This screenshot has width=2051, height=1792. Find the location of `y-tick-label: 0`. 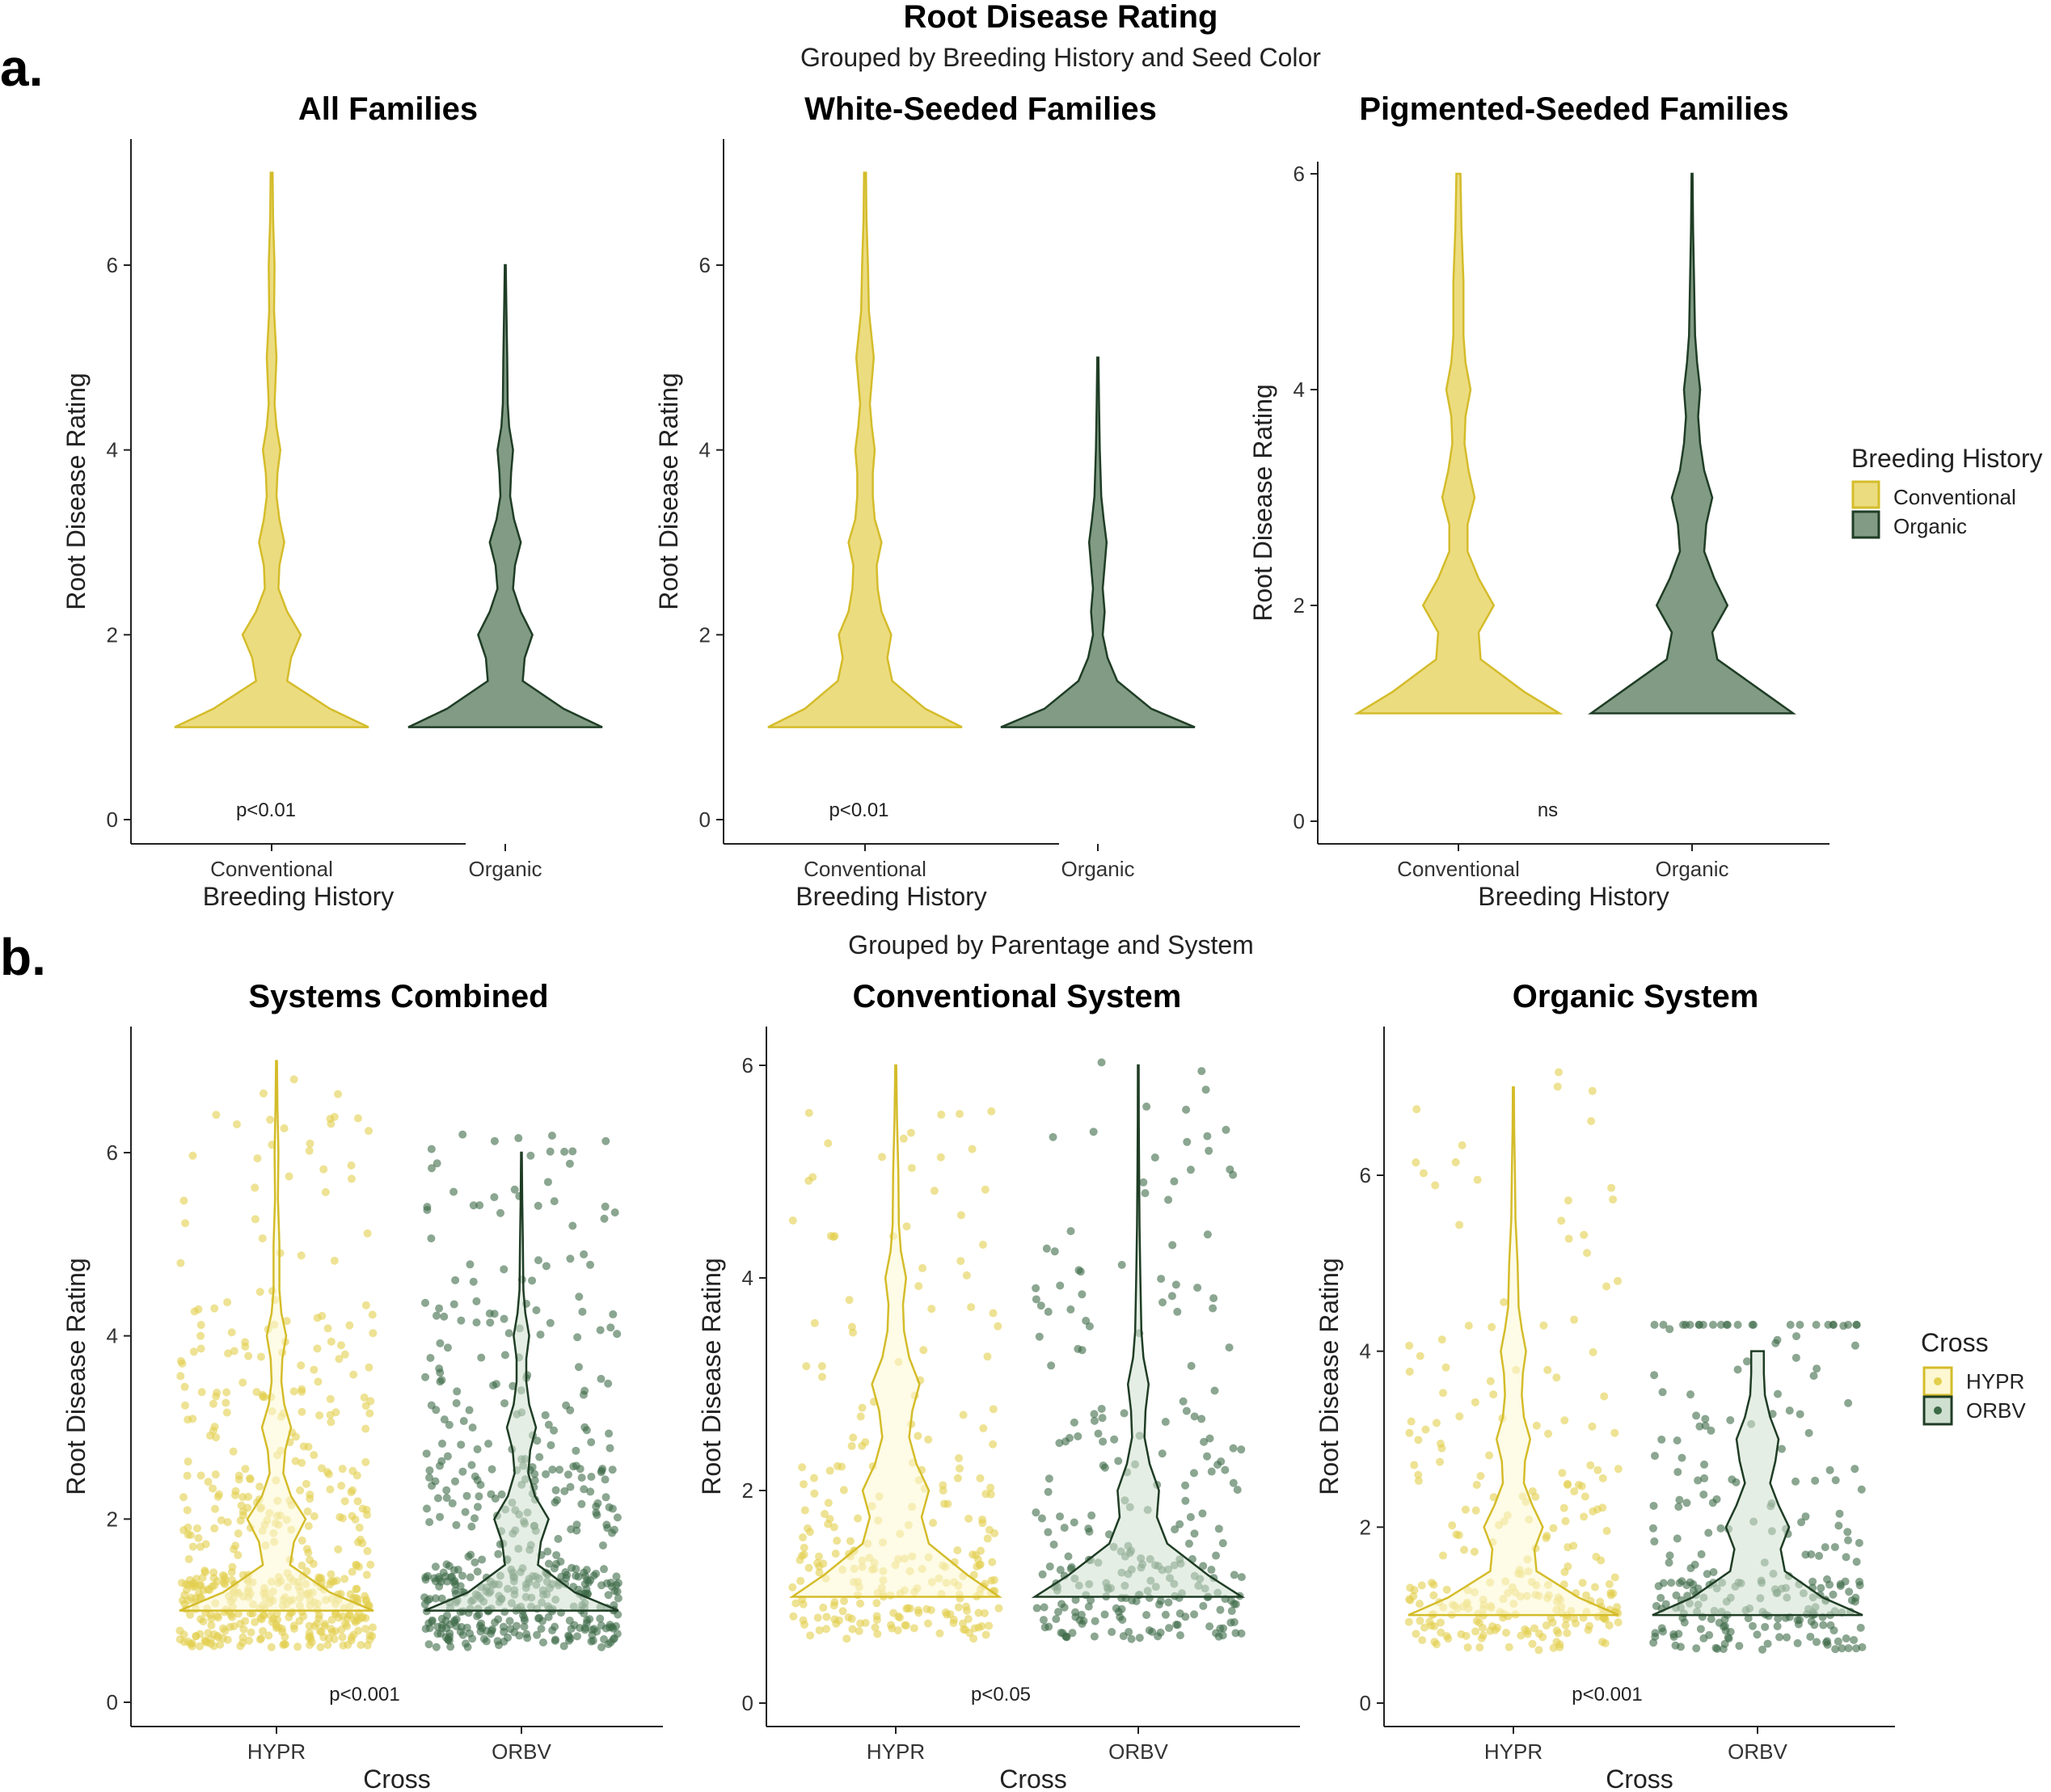

y-tick-label: 0 is located at coordinates (1366, 1703).